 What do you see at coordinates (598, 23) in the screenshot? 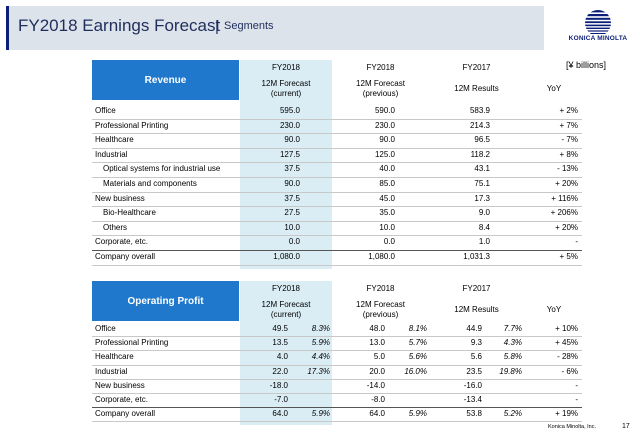
I see `konica-minolta-logo-icon` at bounding box center [598, 23].